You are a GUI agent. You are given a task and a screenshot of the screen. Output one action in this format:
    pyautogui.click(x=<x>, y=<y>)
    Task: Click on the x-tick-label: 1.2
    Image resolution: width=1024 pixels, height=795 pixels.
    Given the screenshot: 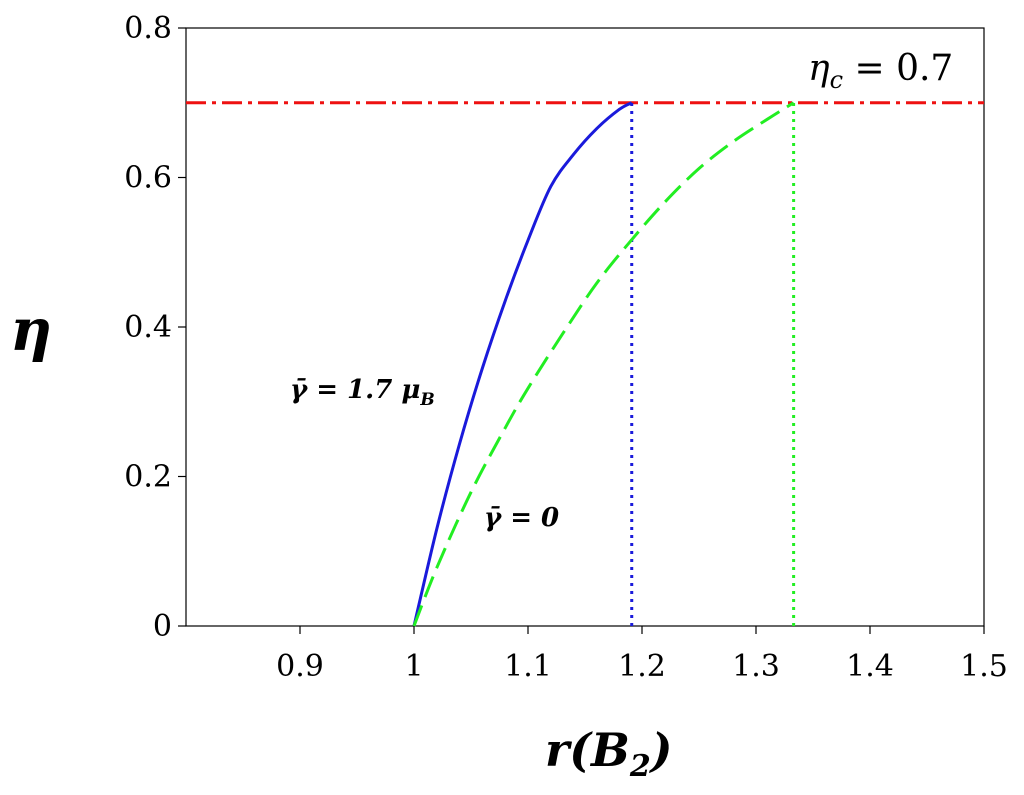 What is the action you would take?
    pyautogui.click(x=642, y=666)
    